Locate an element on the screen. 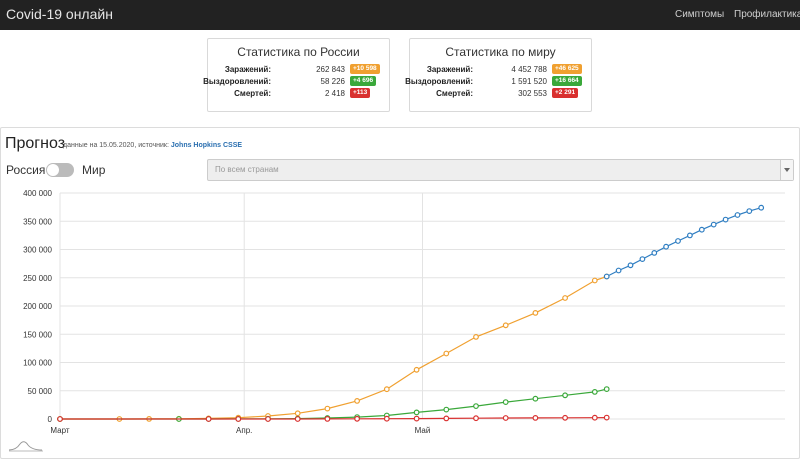 The height and width of the screenshot is (459, 800). recovered-delta-badge: +4 696 is located at coordinates (363, 81).